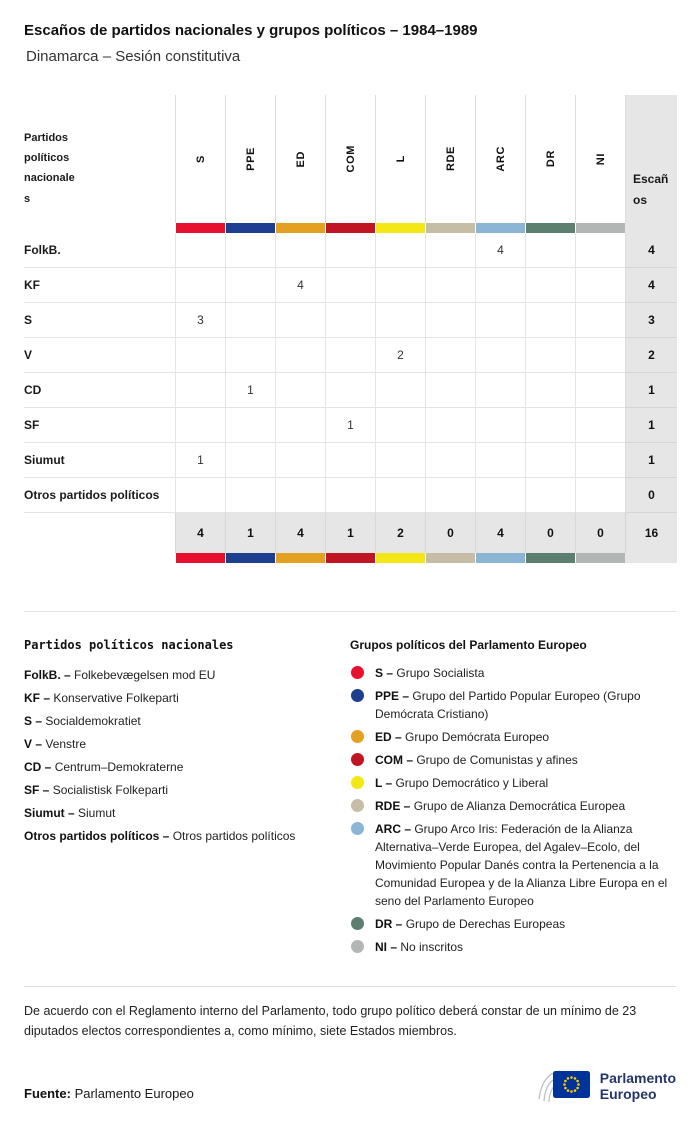 This screenshot has width=700, height=1123. I want to click on group-name: Grupo Socialista, so click(440, 673).